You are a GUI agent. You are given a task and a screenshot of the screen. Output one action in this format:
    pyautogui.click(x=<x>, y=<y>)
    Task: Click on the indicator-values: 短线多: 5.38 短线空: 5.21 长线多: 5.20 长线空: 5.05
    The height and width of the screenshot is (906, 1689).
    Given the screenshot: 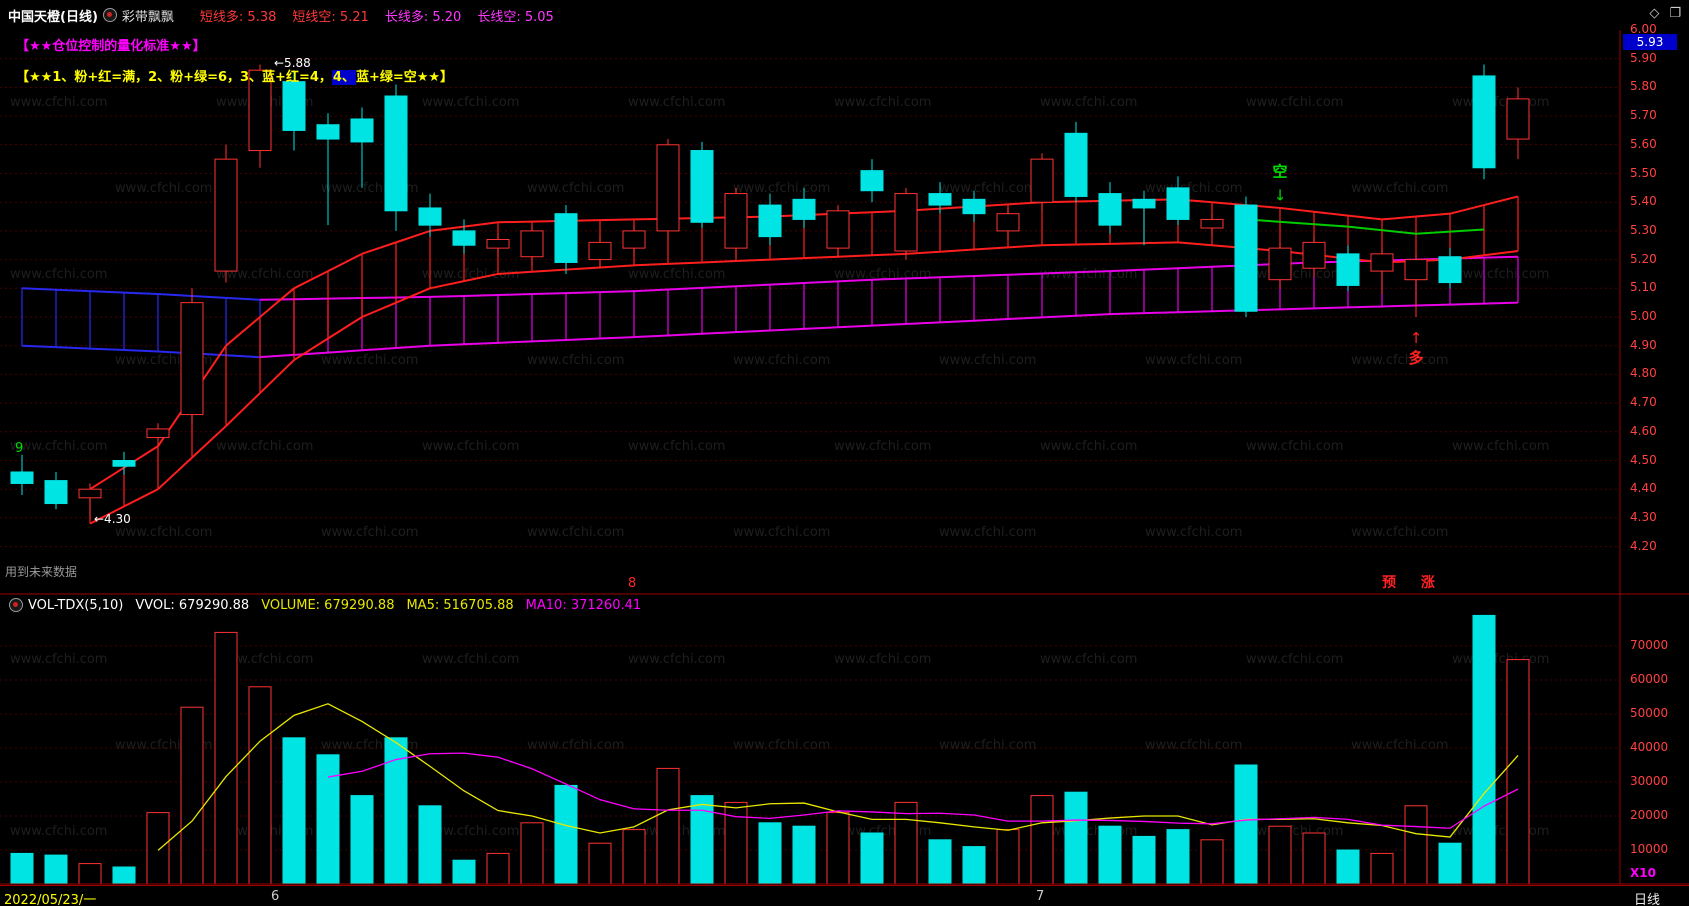 What is the action you would take?
    pyautogui.click(x=369, y=15)
    